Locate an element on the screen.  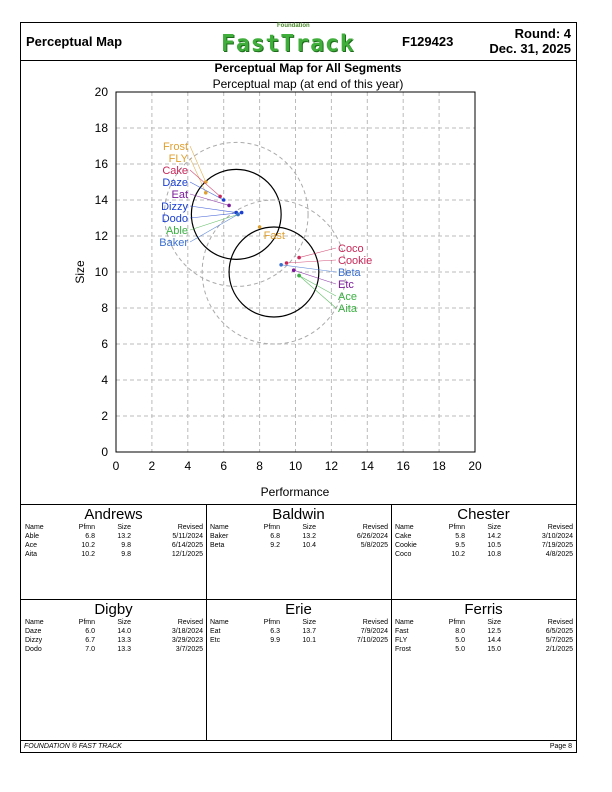
table-cell: Coco is located at coordinates (403, 554).